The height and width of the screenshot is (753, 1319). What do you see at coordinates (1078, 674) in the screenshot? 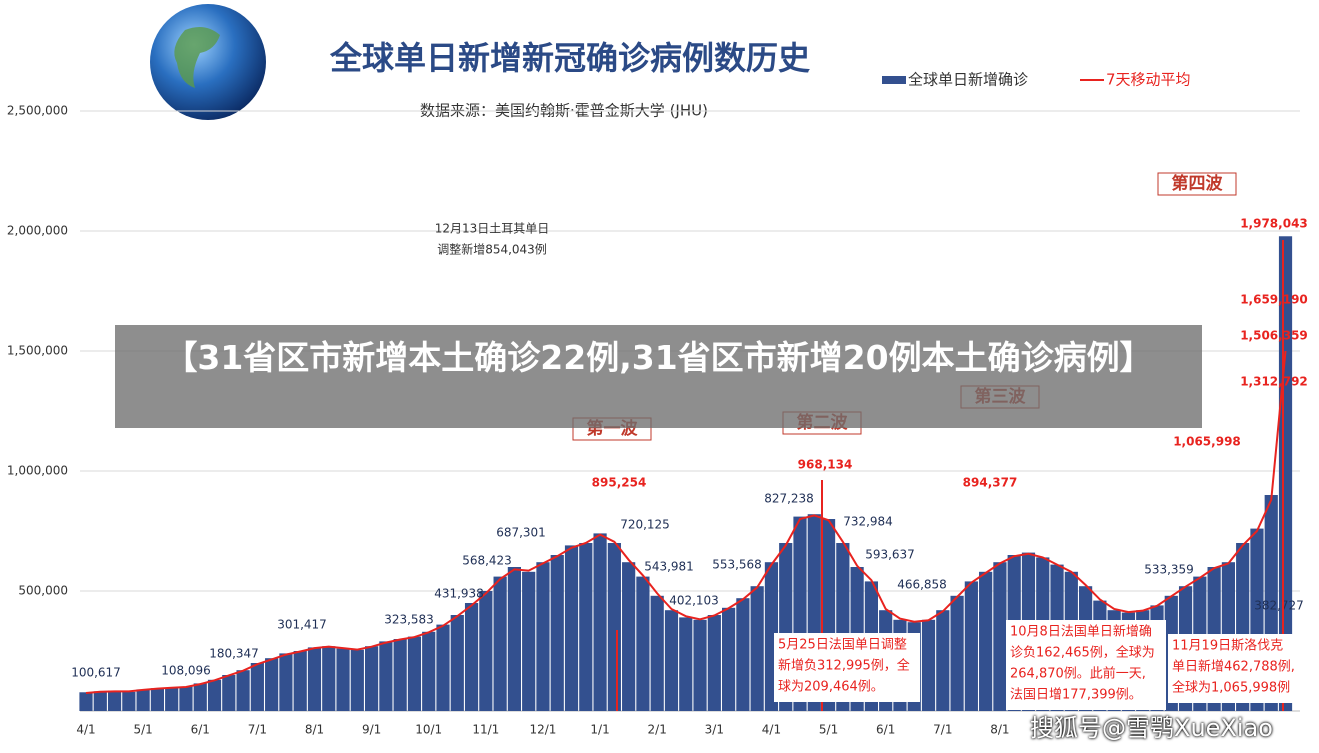
I see `callout-text: 264,870例。此前一天,` at bounding box center [1078, 674].